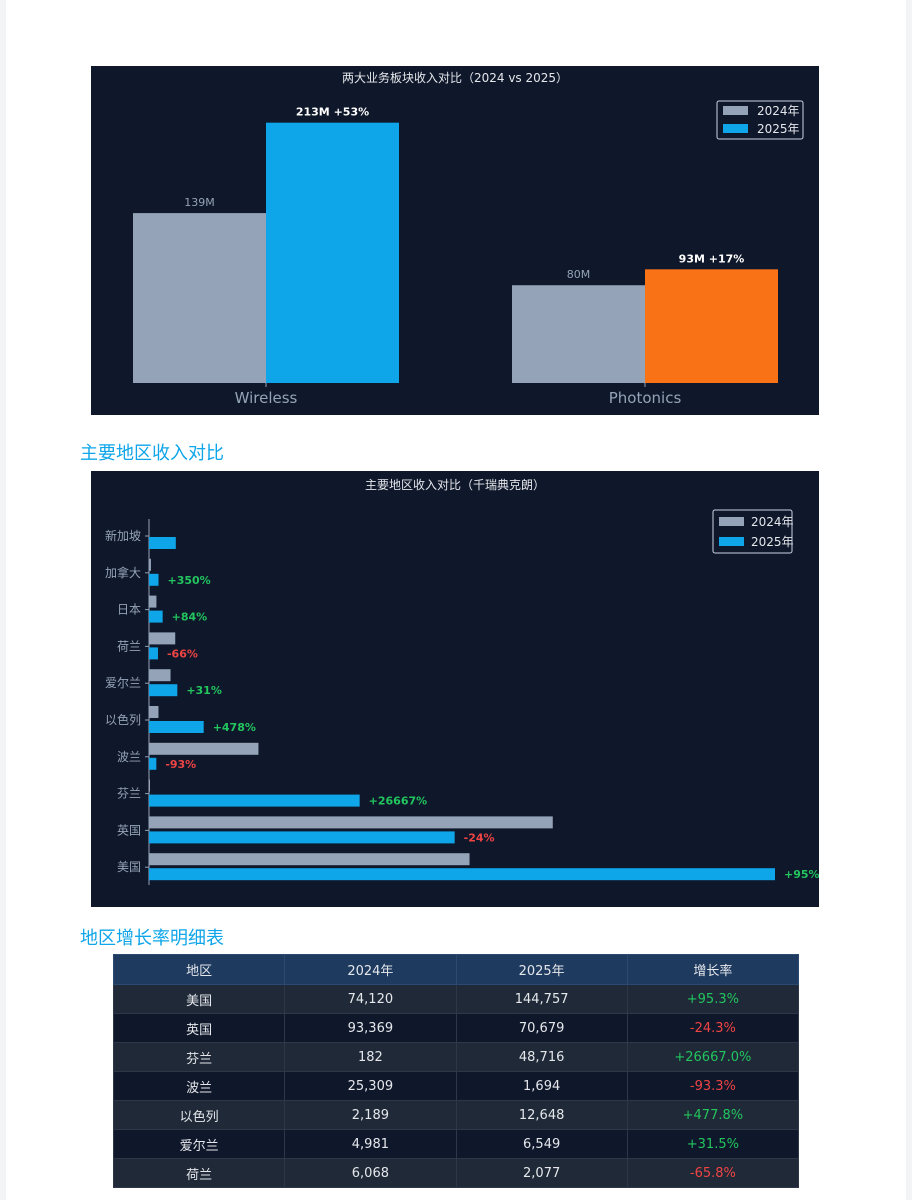  Describe the element at coordinates (772, 542) in the screenshot. I see `chart2-legend-label-1: 2025年` at that location.